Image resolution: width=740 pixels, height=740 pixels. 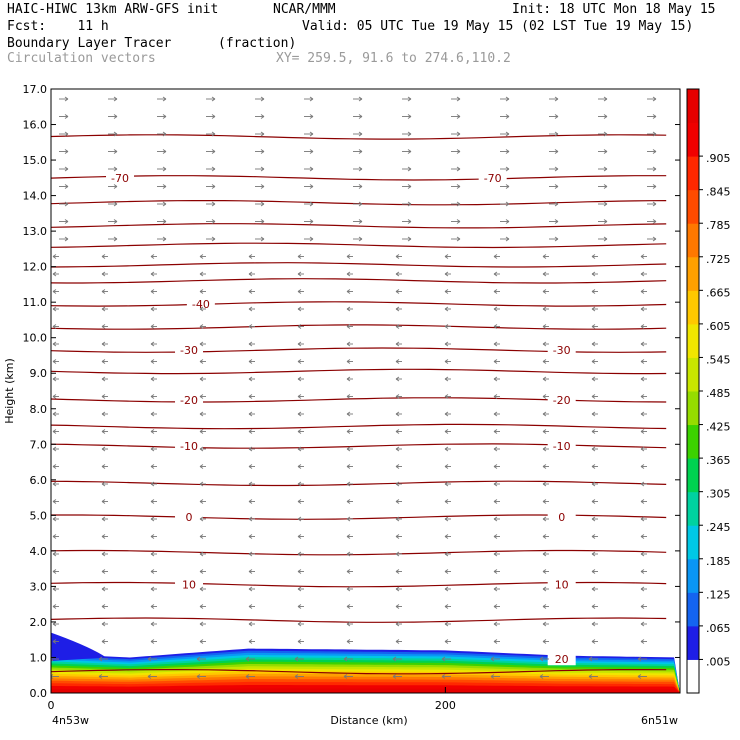 I want to click on y-tick-label: 7.0, so click(x=39, y=444).